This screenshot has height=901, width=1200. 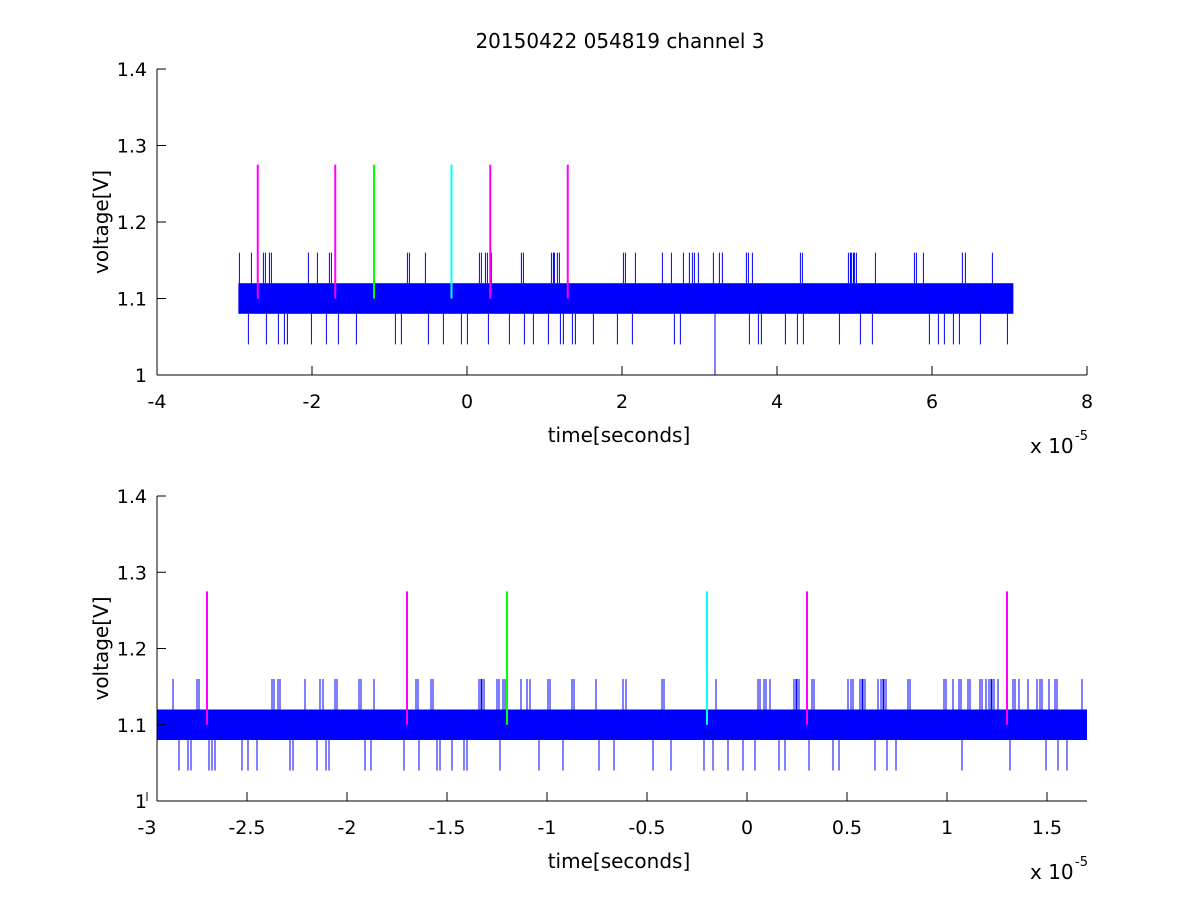 I want to click on x-tick-label: -3, so click(x=147, y=828).